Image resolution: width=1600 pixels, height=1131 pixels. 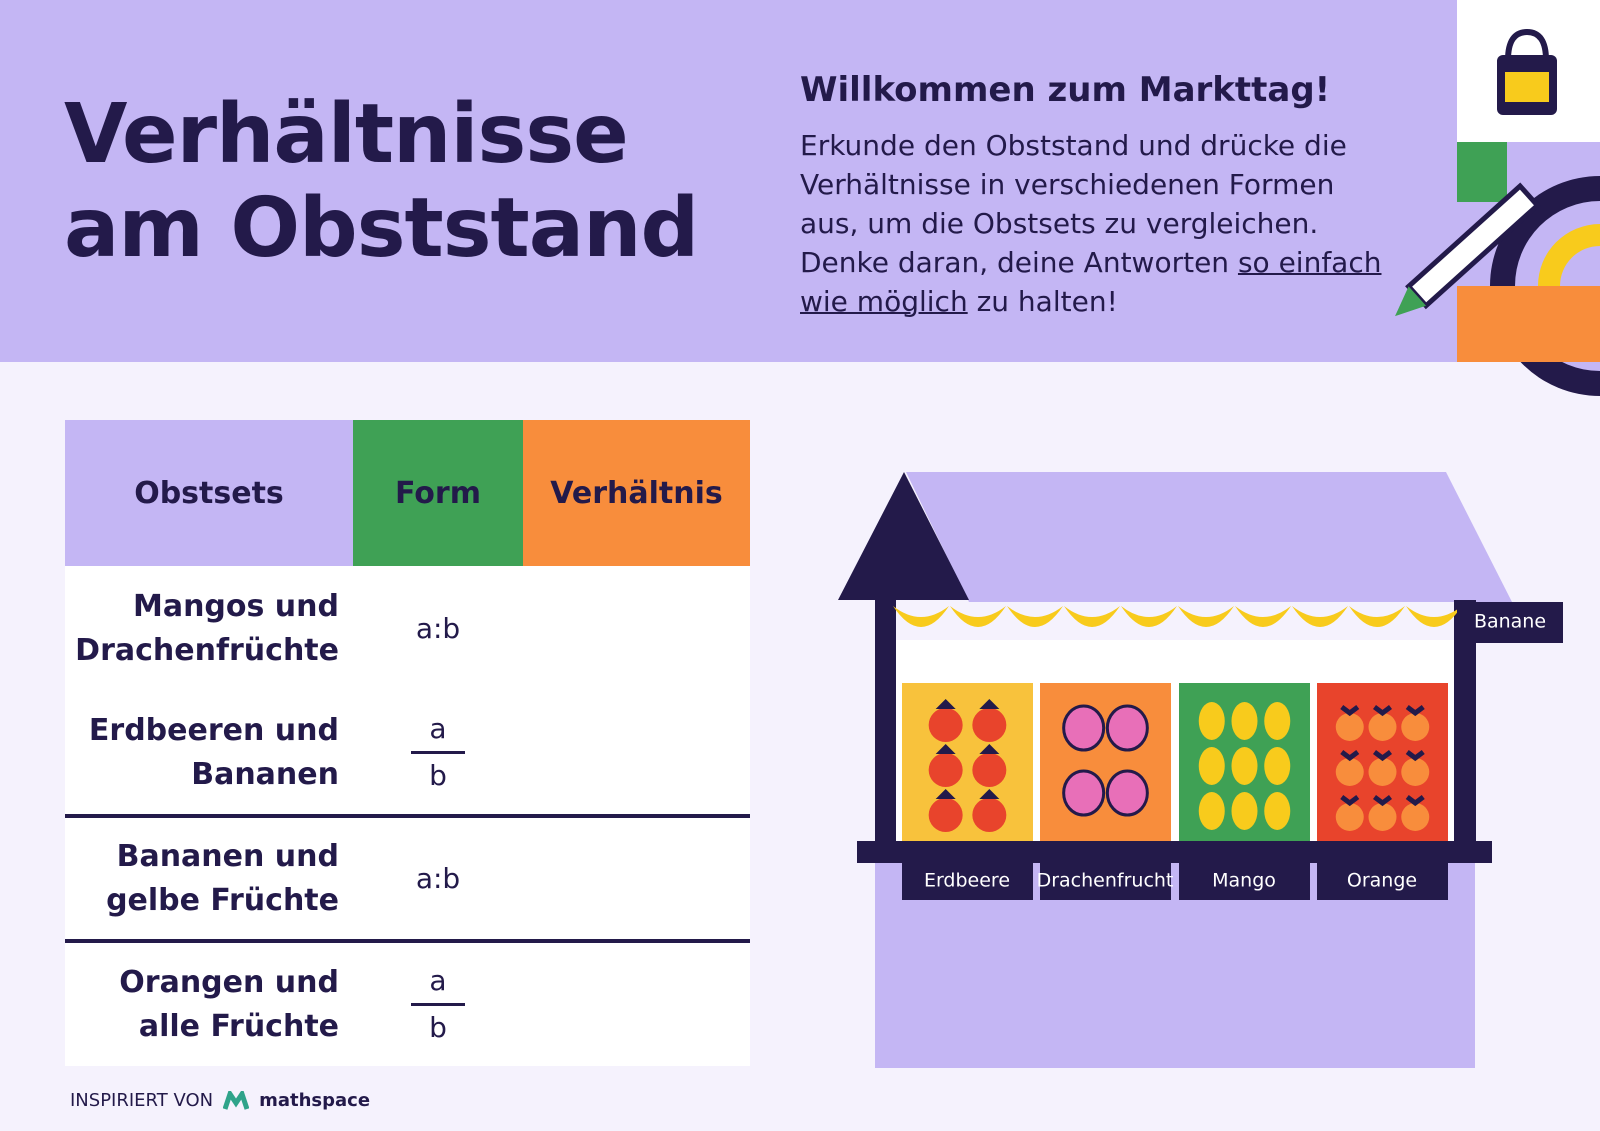 I want to click on brand: mathspace, so click(x=315, y=1100).